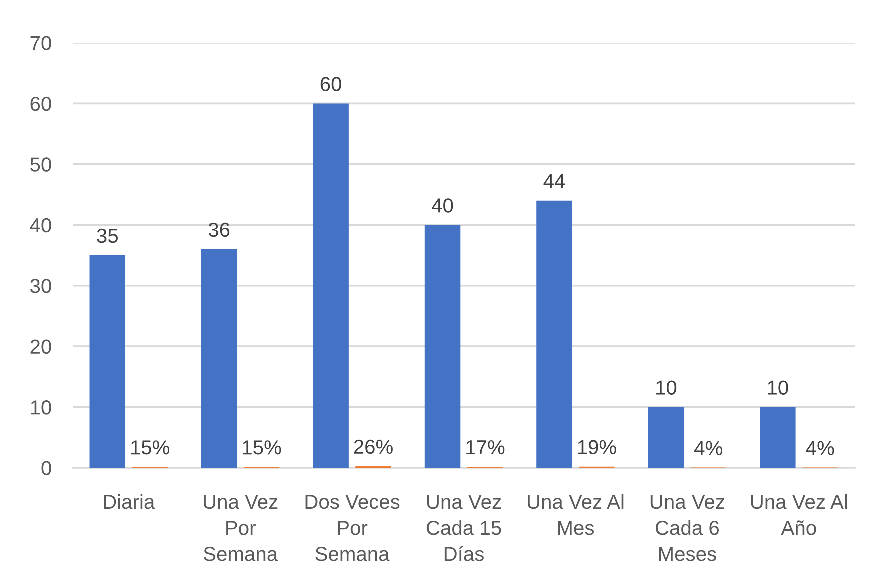  Describe the element at coordinates (41, 165) in the screenshot. I see `y-tick-label: 50` at that location.